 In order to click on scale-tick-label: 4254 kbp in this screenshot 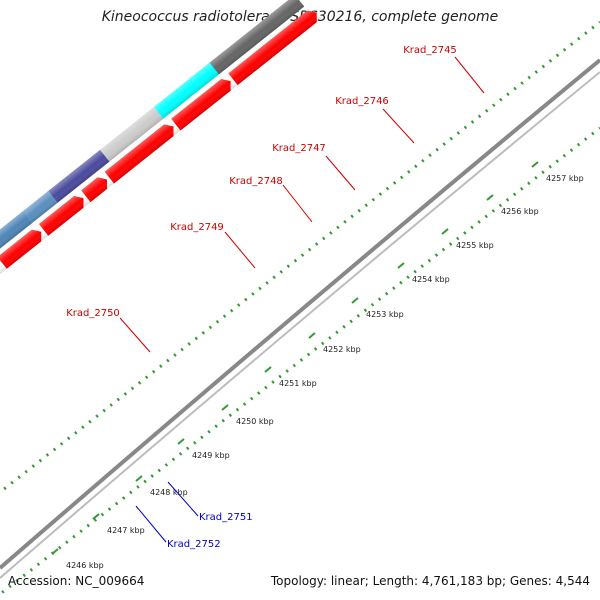, I will do `click(431, 279)`.